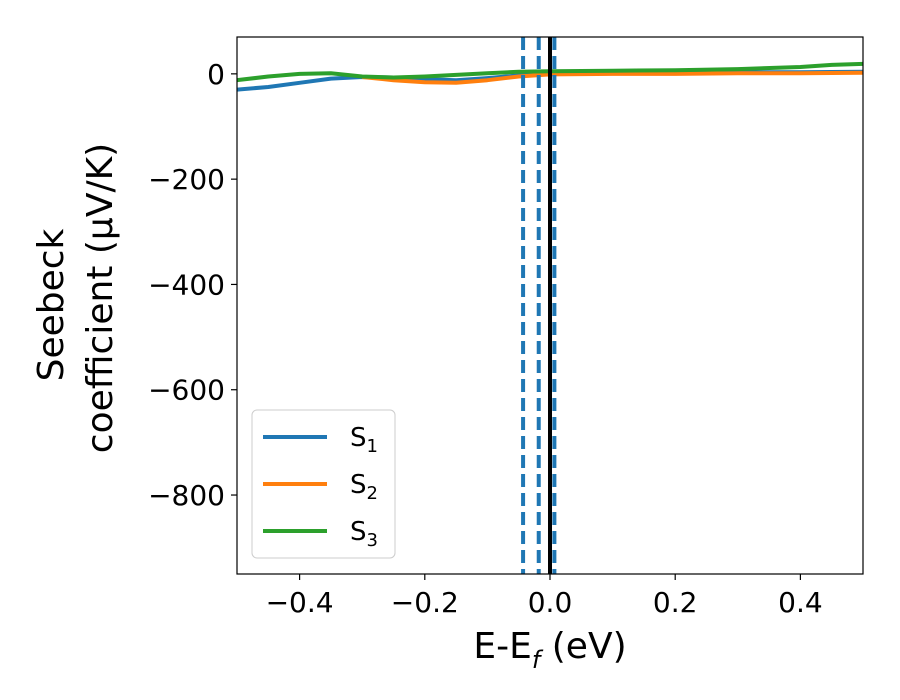 The image size is (900, 700). What do you see at coordinates (186, 390) in the screenshot?
I see `y-tick-label: −600` at bounding box center [186, 390].